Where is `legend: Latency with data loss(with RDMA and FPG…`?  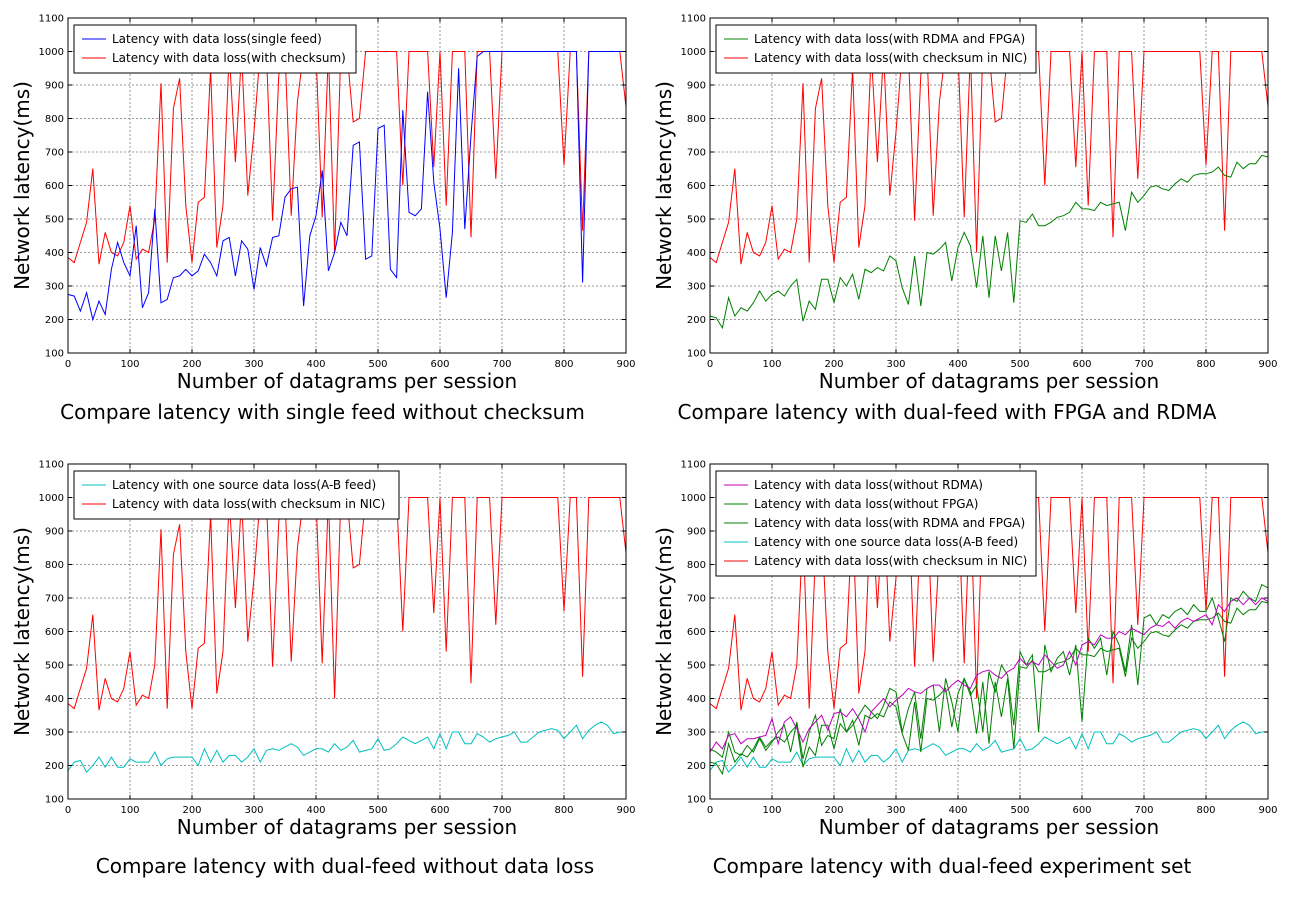
legend: Latency with data loss(with RDMA and FPG… is located at coordinates (876, 49).